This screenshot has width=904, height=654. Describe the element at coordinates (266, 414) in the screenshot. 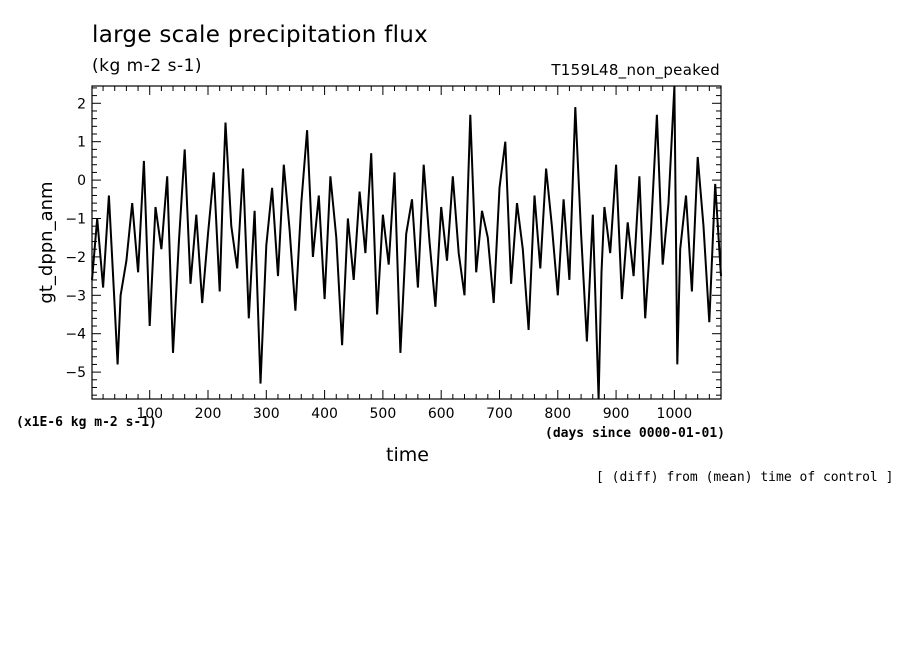

I see `x-tick-label: 300` at that location.